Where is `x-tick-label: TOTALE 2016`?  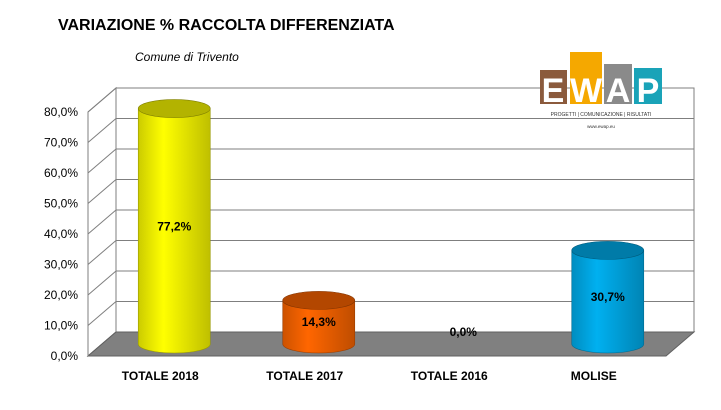
x-tick-label: TOTALE 2016 is located at coordinates (449, 376).